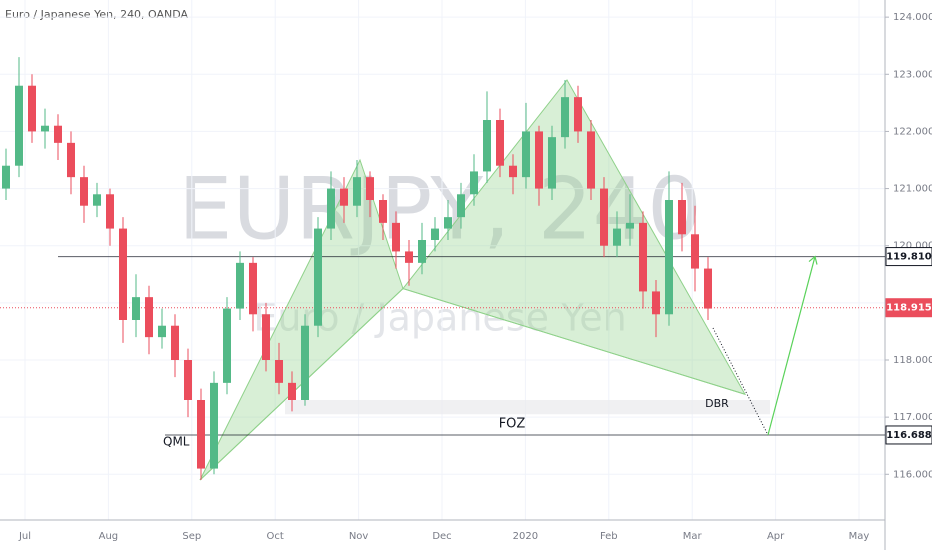 Image resolution: width=932 pixels, height=550 pixels. What do you see at coordinates (191, 536) in the screenshot?
I see `x-tick-label: Sep` at bounding box center [191, 536].